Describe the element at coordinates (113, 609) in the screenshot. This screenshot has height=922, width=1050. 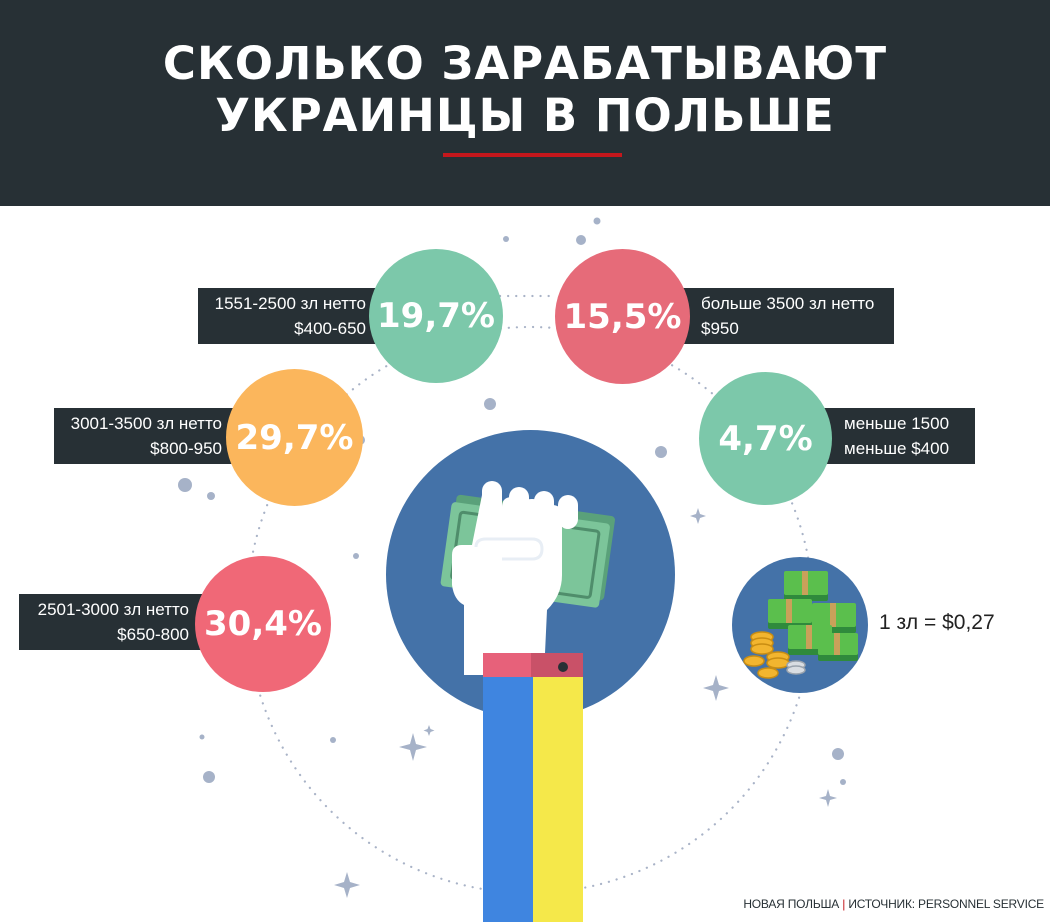
I see `salary-range: 2501-3000 зл нетто` at that location.